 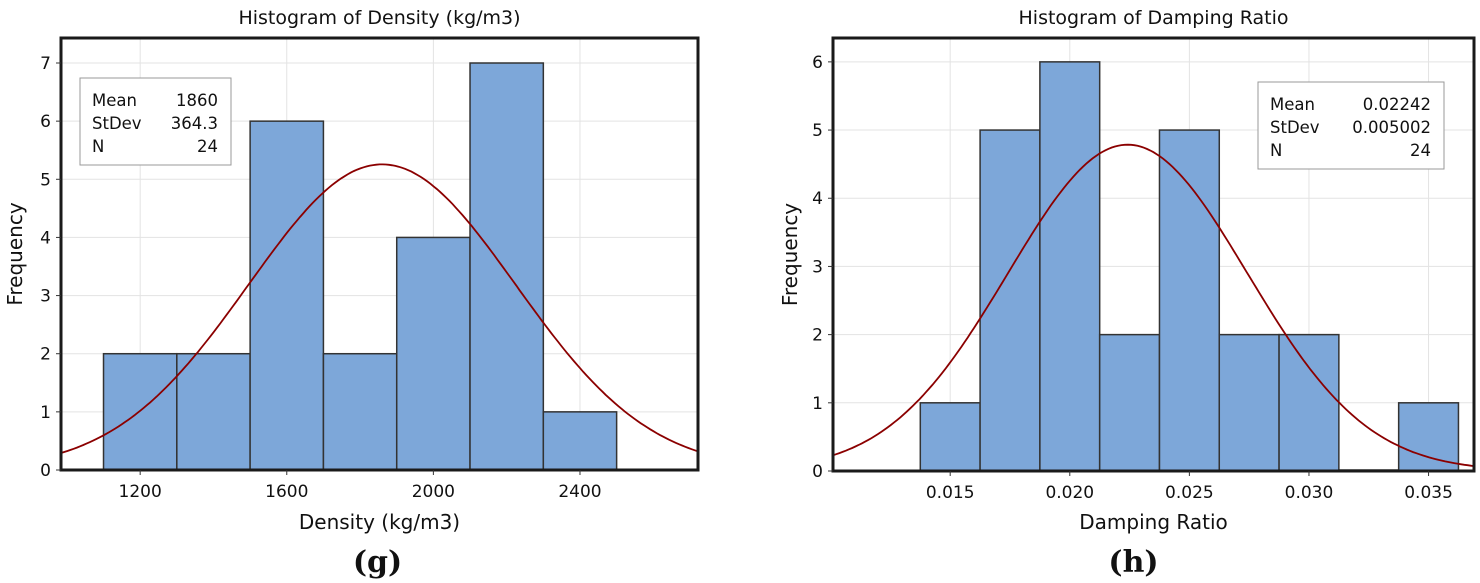 I want to click on x-tick-label: 0.020, so click(x=1069, y=493).